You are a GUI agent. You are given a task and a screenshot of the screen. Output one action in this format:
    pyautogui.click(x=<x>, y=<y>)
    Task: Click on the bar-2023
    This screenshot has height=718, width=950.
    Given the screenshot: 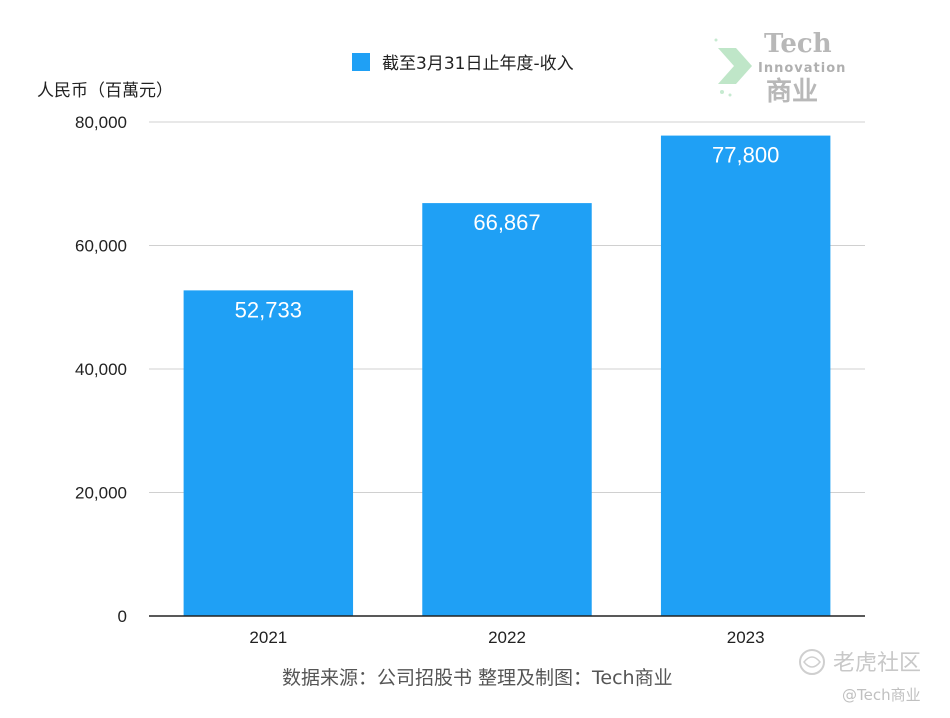 What is the action you would take?
    pyautogui.click(x=745, y=375)
    